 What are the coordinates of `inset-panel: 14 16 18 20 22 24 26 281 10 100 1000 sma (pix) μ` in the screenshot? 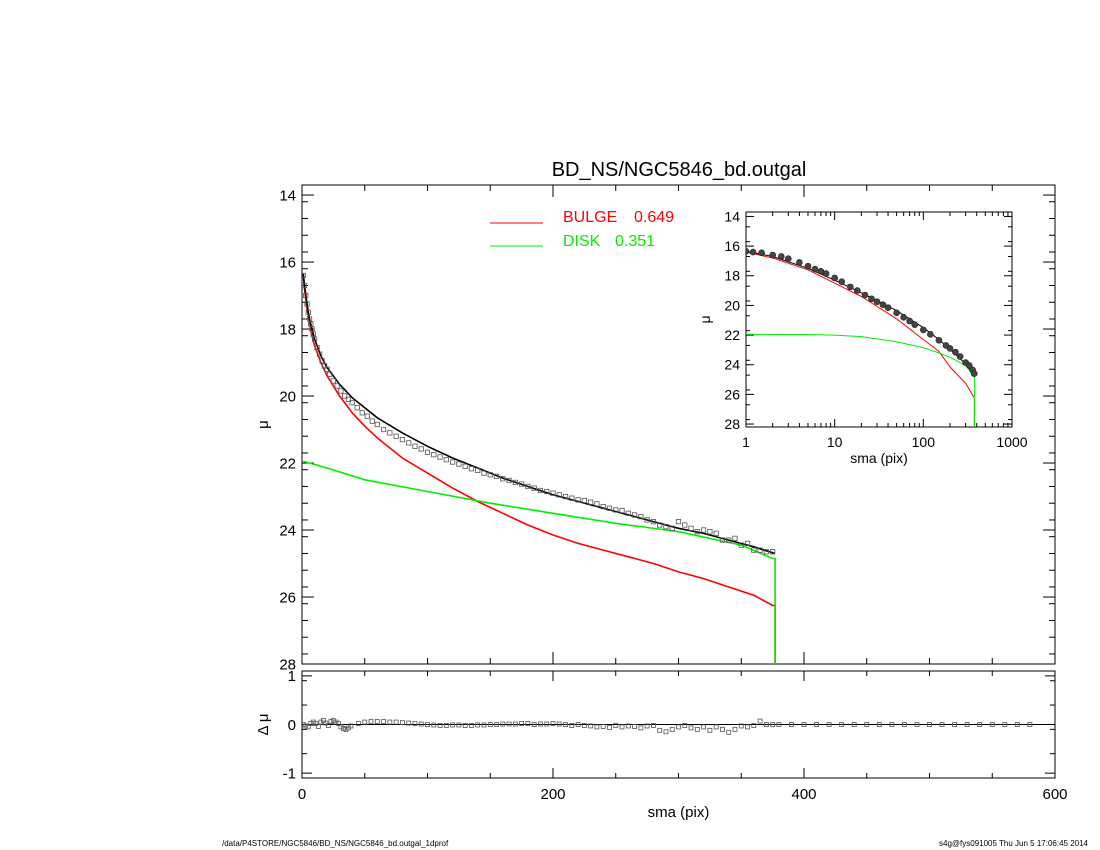 It's located at (862, 337).